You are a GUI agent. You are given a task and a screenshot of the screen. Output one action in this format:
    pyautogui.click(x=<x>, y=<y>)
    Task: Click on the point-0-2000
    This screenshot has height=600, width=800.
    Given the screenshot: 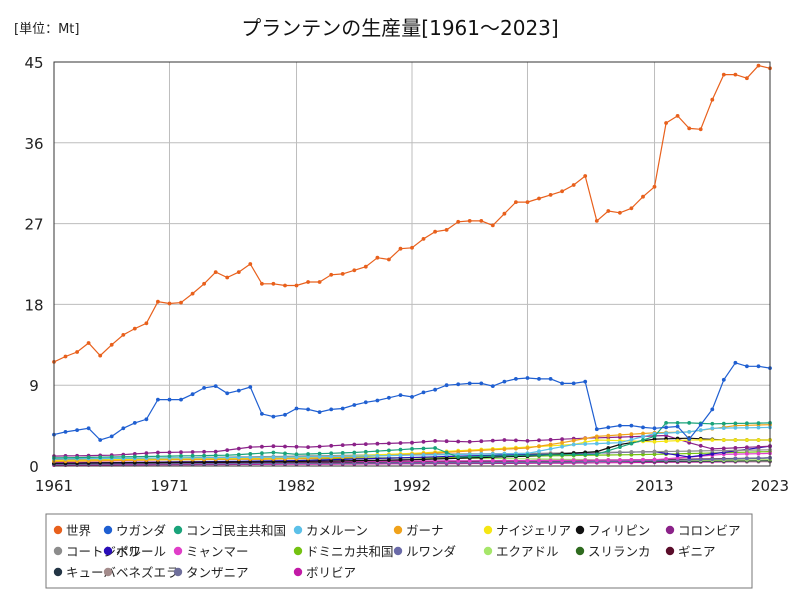 What is the action you would take?
    pyautogui.click(x=504, y=213)
    